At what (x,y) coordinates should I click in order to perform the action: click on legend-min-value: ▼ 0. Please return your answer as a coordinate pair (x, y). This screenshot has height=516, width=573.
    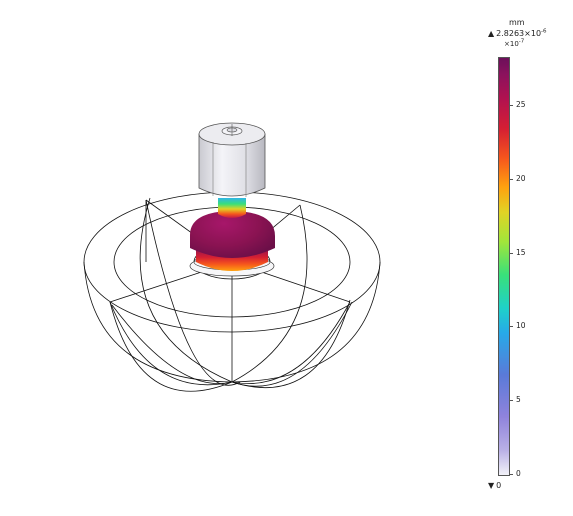
    Looking at the image, I should click on (495, 485).